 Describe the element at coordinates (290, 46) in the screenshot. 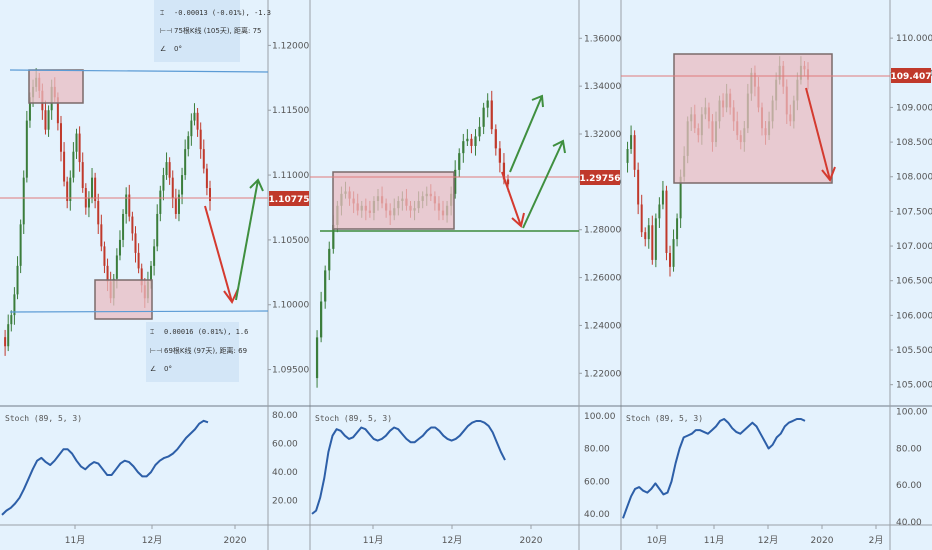

I see `price-tick-label: 1.12000` at that location.